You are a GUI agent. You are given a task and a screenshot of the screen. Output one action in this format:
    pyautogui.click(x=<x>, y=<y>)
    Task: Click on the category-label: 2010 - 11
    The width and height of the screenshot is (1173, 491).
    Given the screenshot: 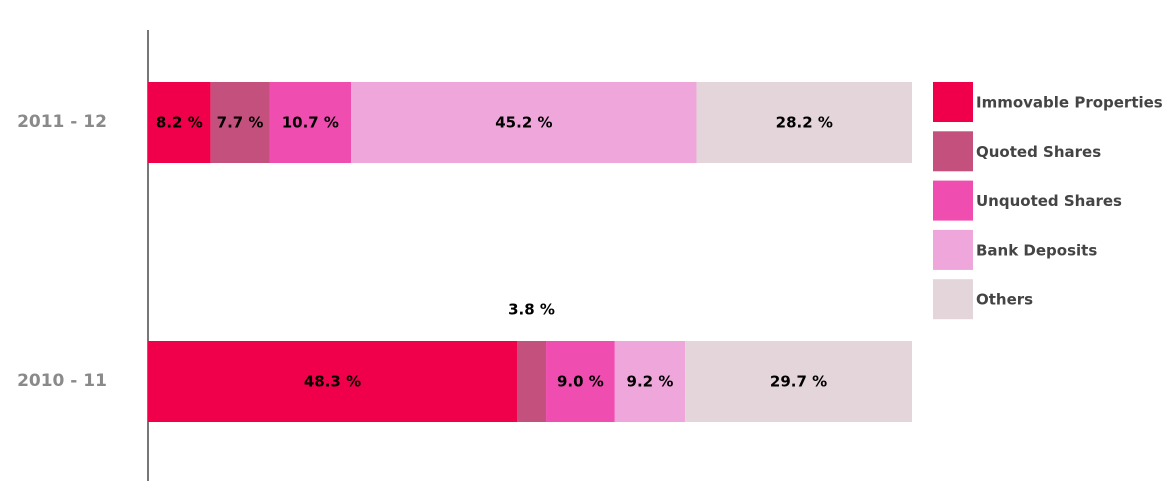 What is the action you would take?
    pyautogui.click(x=62, y=381)
    